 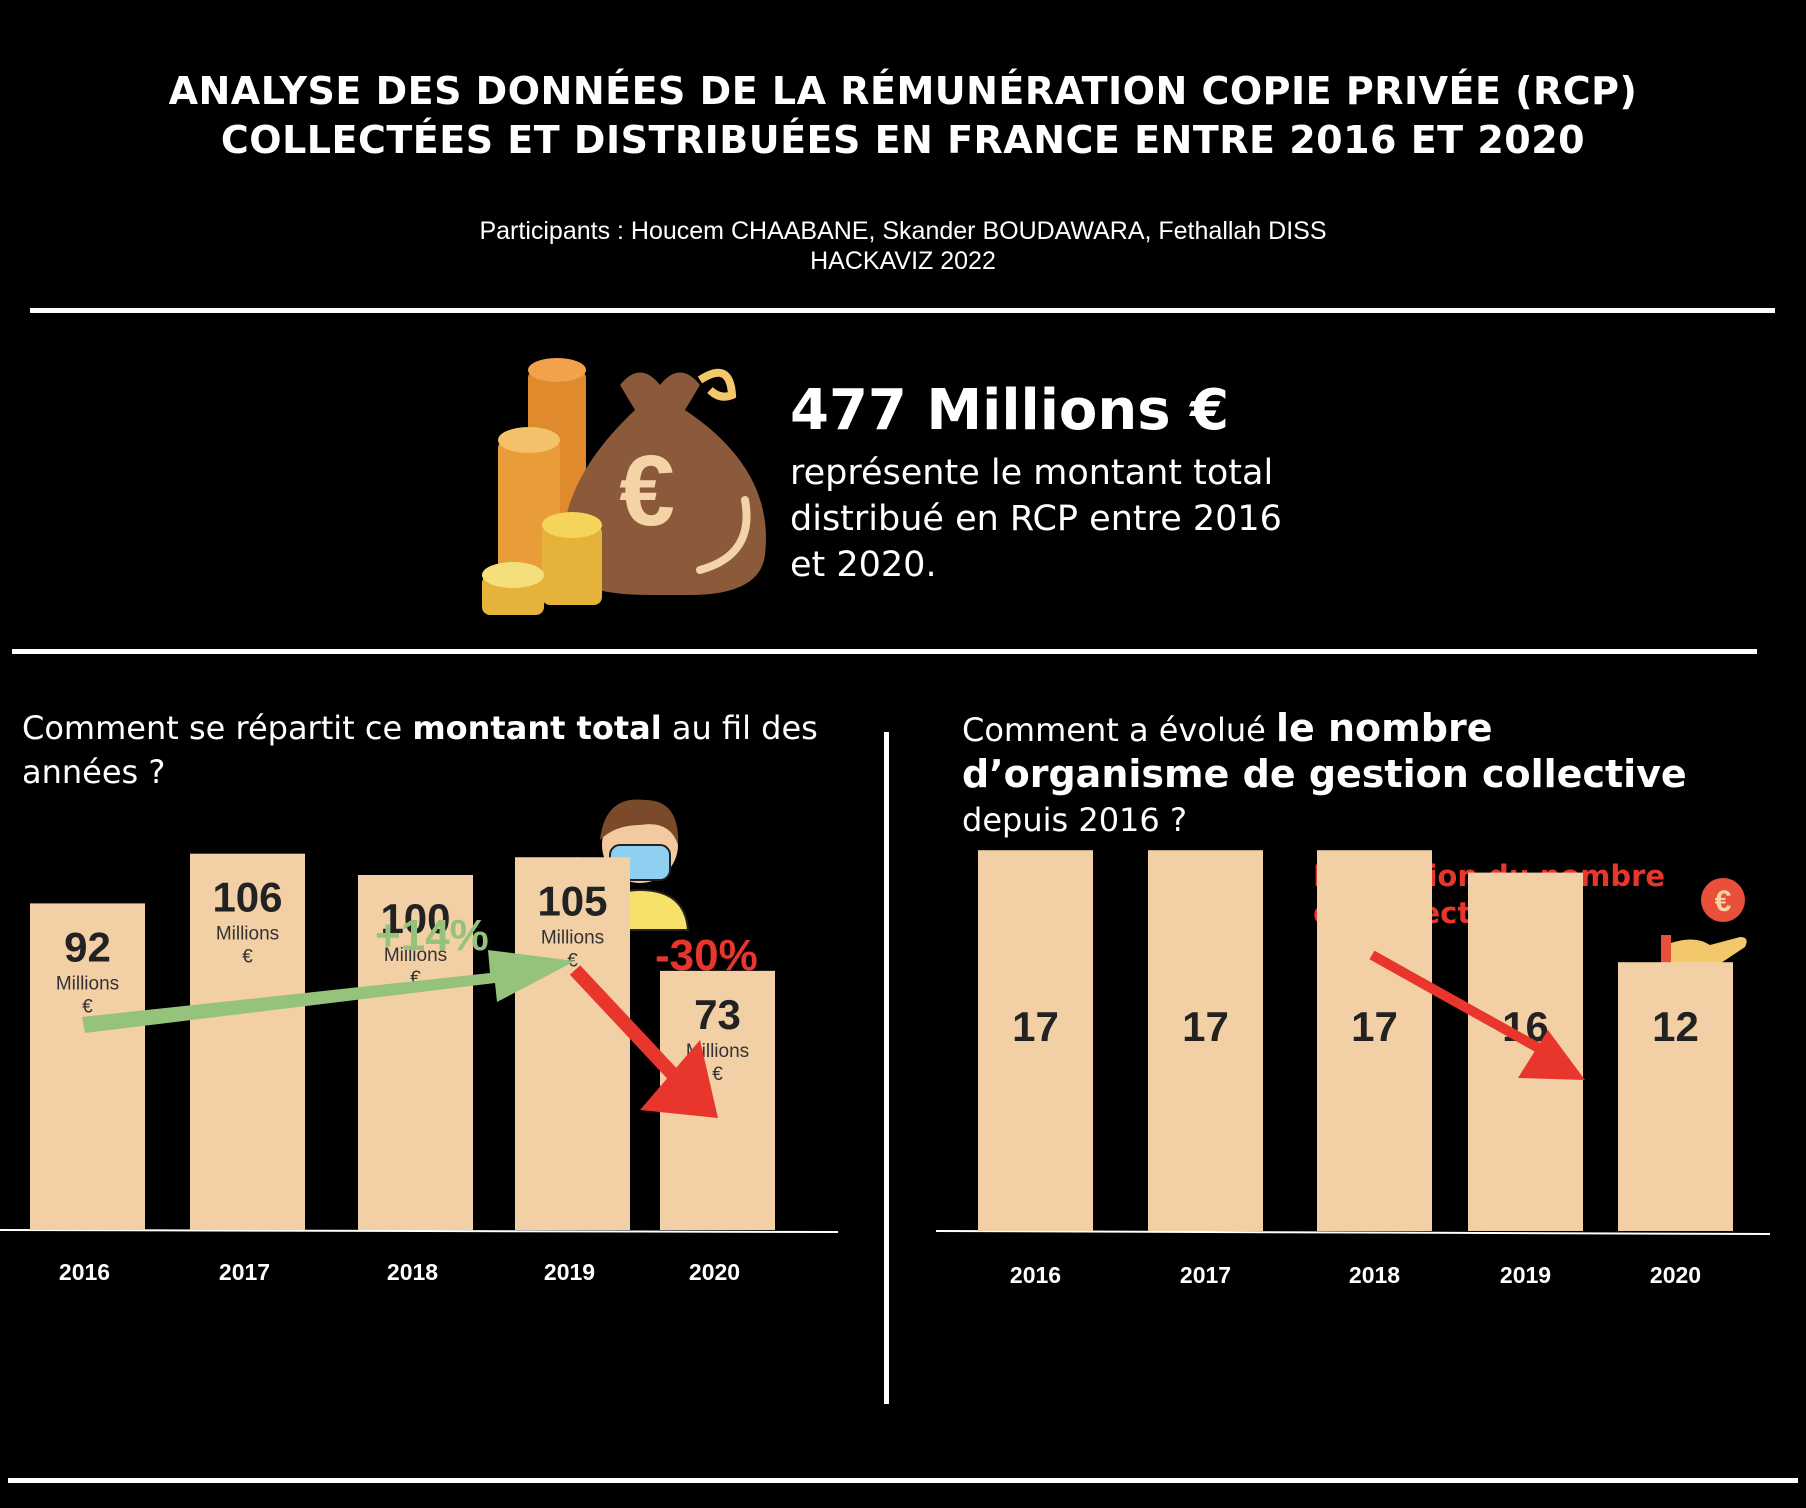 What do you see at coordinates (1477, 1015) in the screenshot?
I see `reduction-arrow` at bounding box center [1477, 1015].